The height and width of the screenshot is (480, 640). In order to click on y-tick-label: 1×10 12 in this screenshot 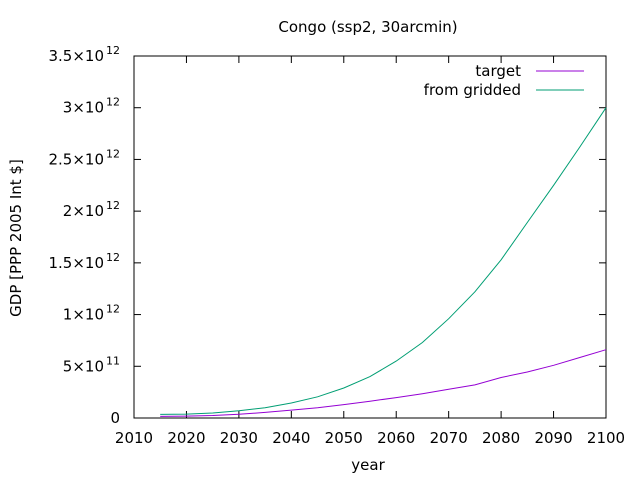, I will do `click(91, 313)`.